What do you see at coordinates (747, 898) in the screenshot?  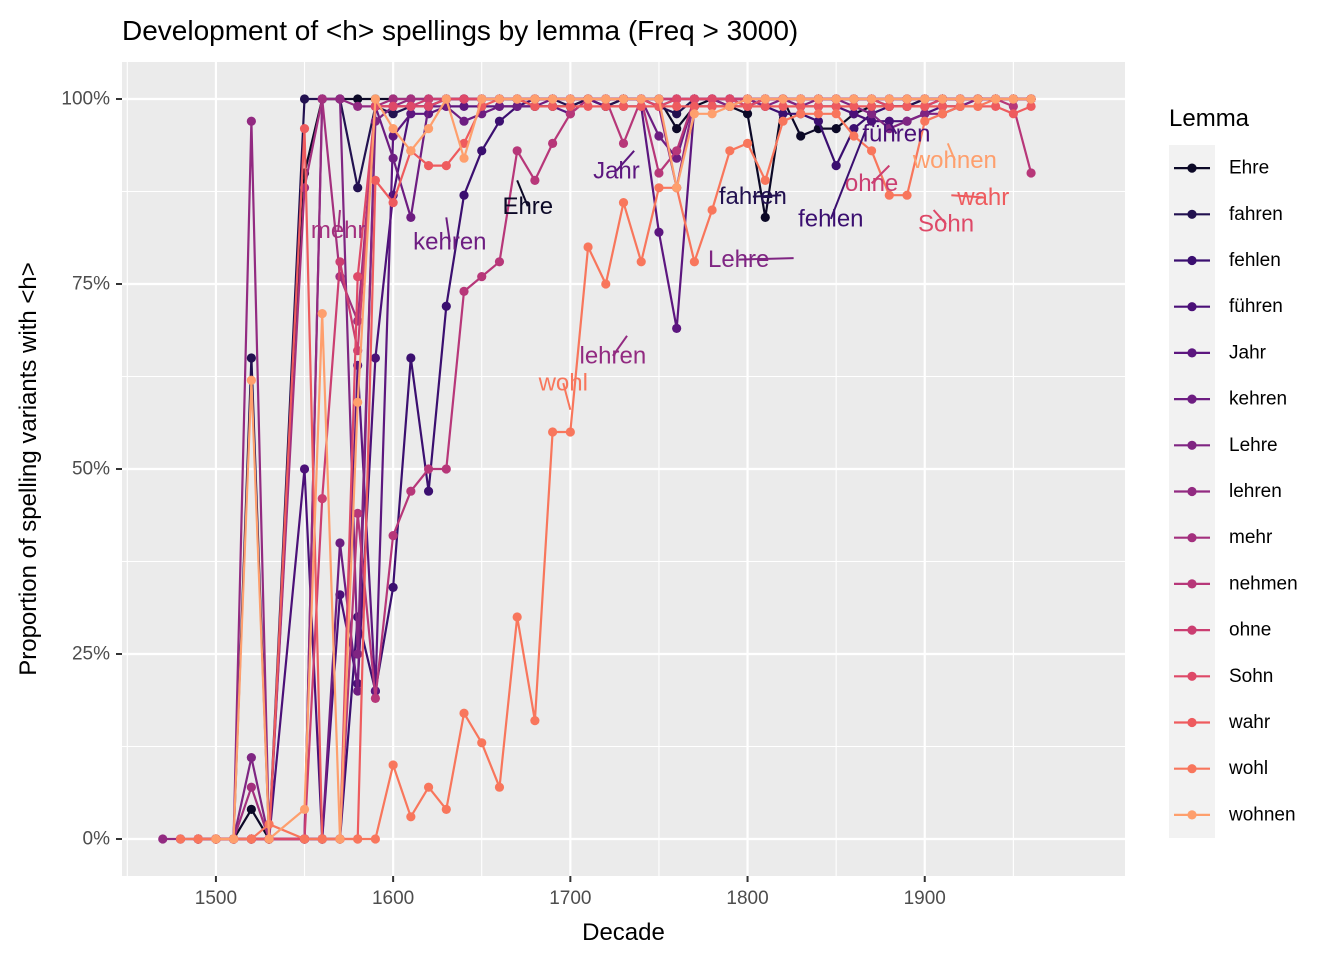 I see `x-tick-label: 1800` at bounding box center [747, 898].